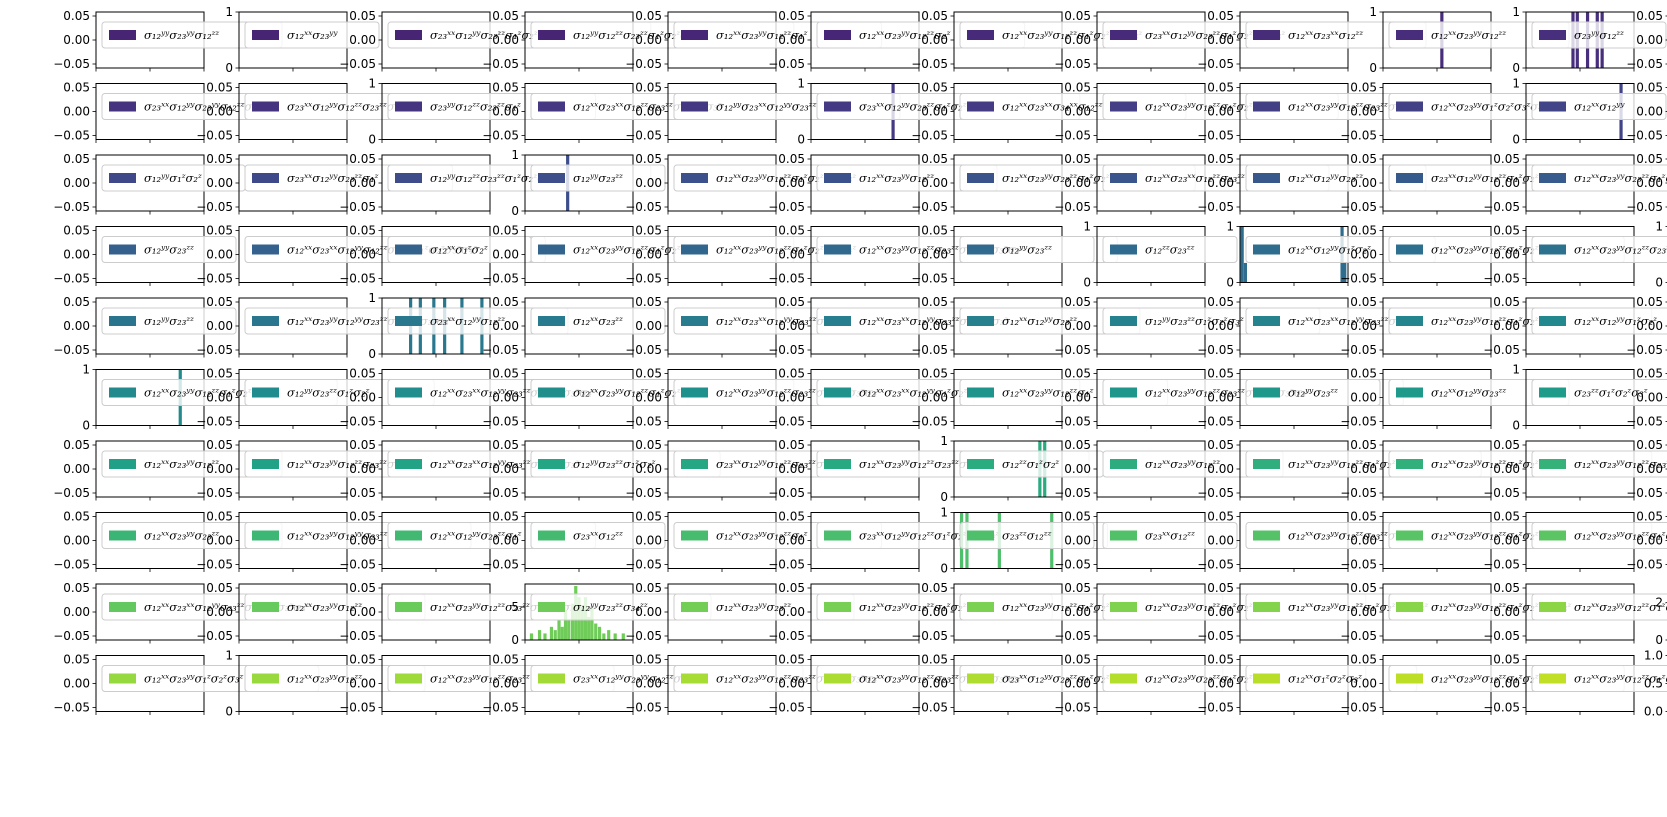 Image resolution: width=1667 pixels, height=817 pixels. What do you see at coordinates (1325, 679) in the screenshot?
I see `legend-label: σ₁₂ˣˣσ₁ᶻσ₂ᶻσ₃ᶻ` at bounding box center [1325, 679].